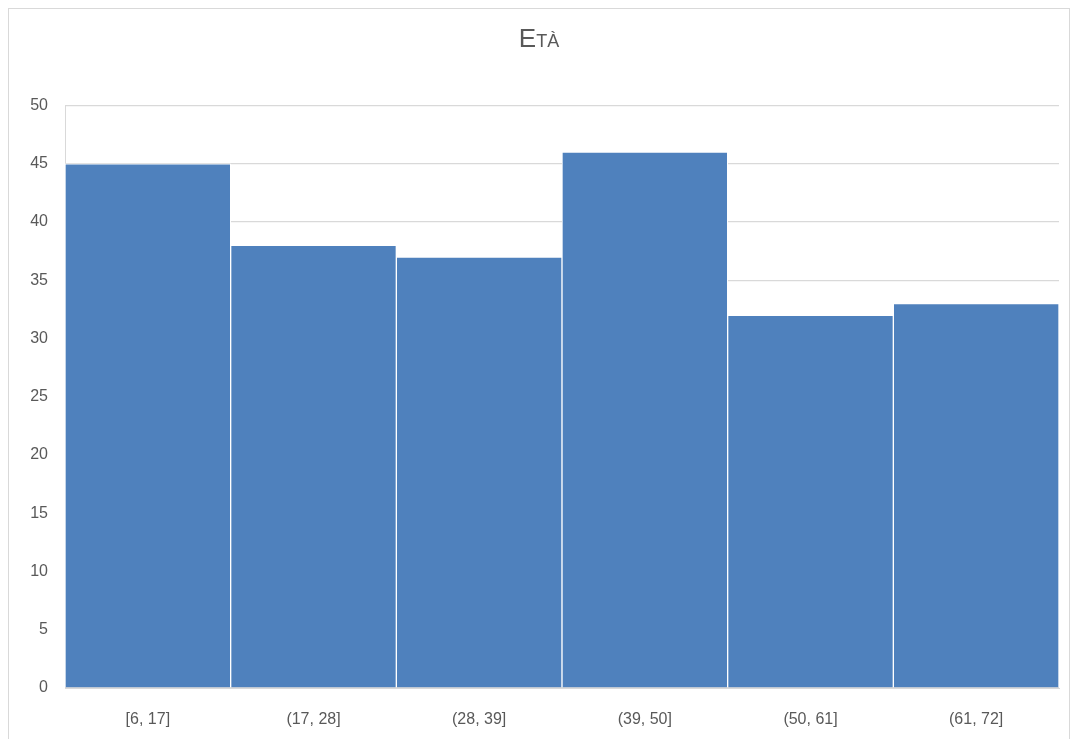 The height and width of the screenshot is (749, 1076). Describe the element at coordinates (39, 512) in the screenshot. I see `y-tick-label: 15` at that location.